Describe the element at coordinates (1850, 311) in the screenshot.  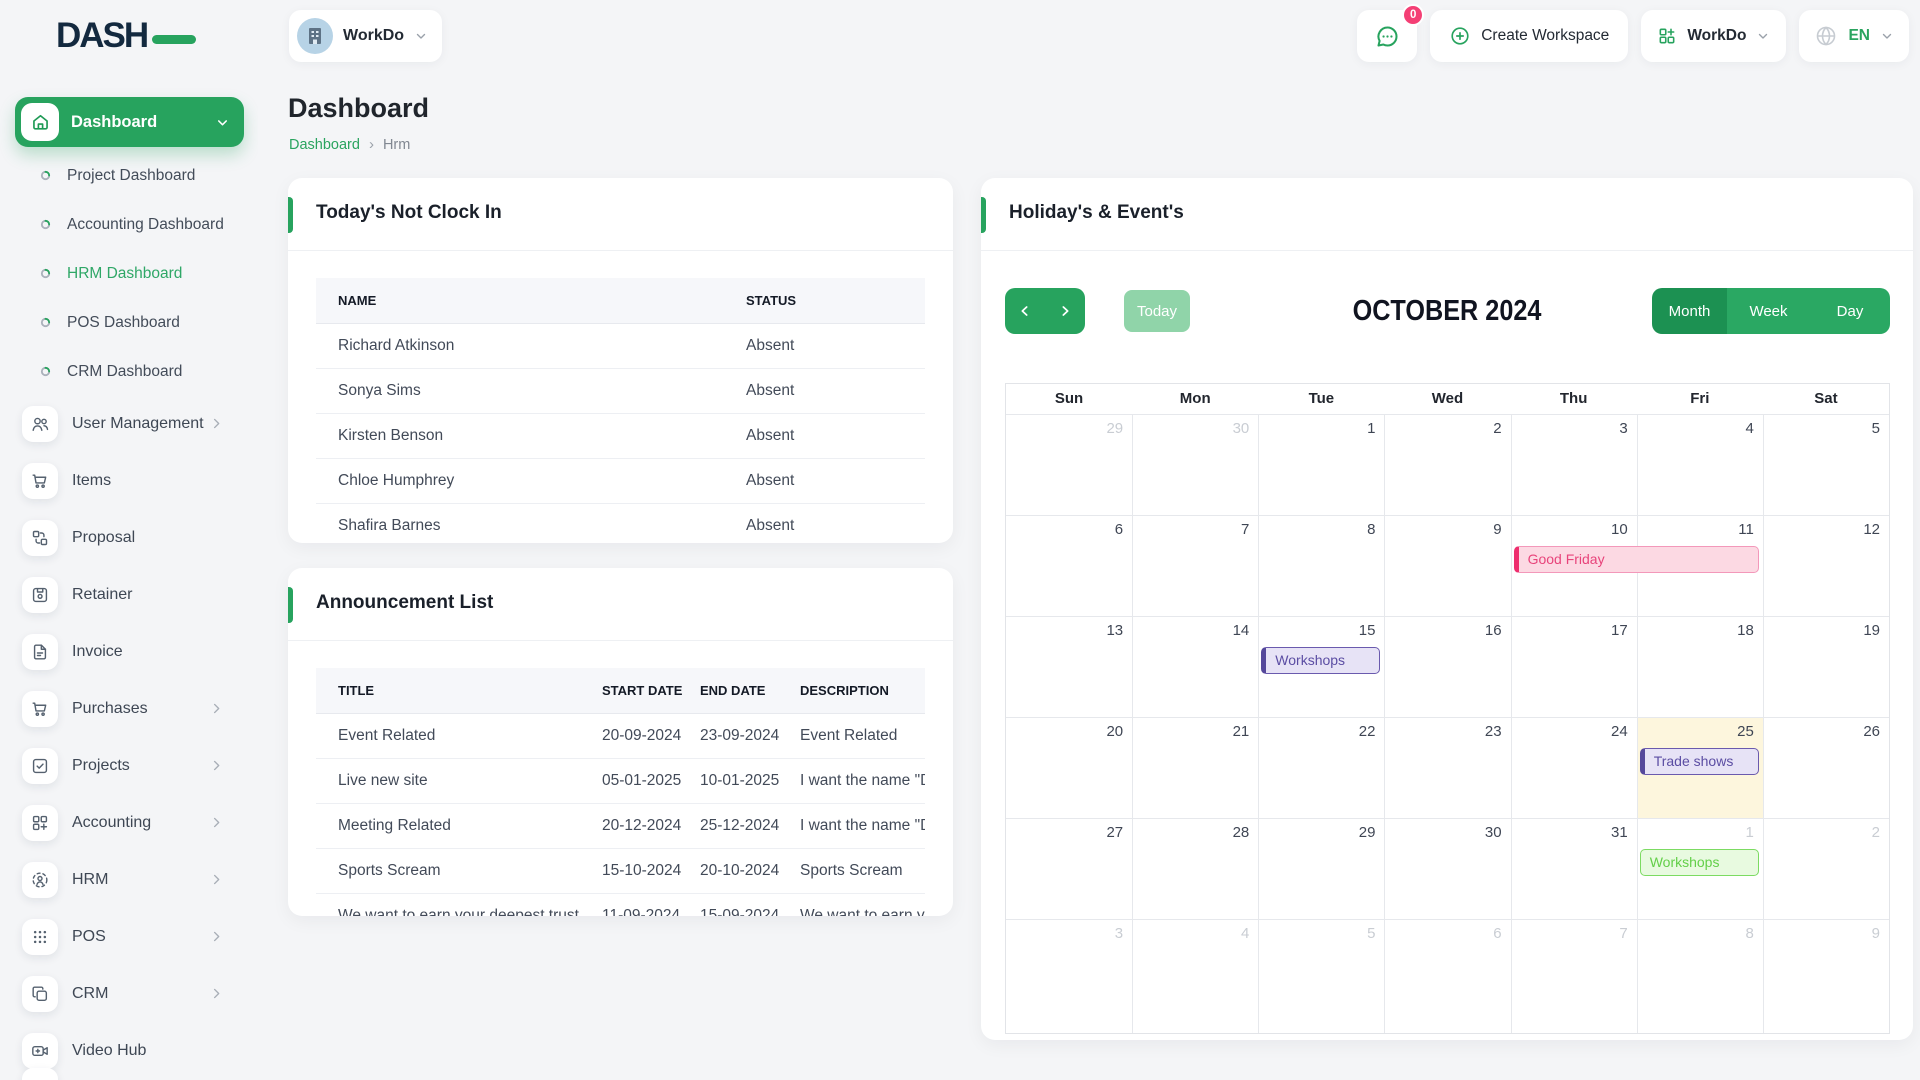
I see `calendar-view-day: Day` at that location.